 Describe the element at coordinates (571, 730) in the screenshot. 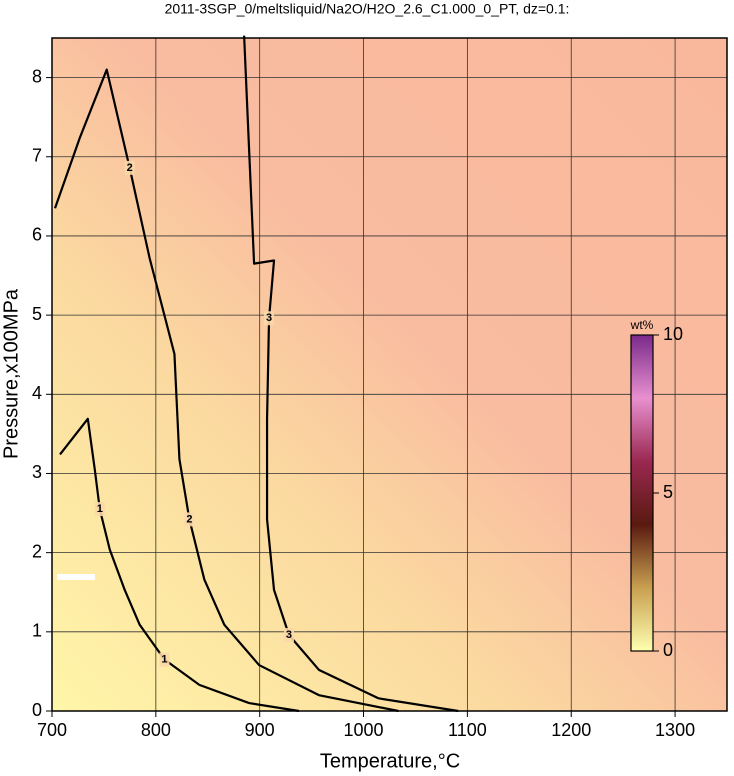

I see `x-tick-label: 1200` at that location.